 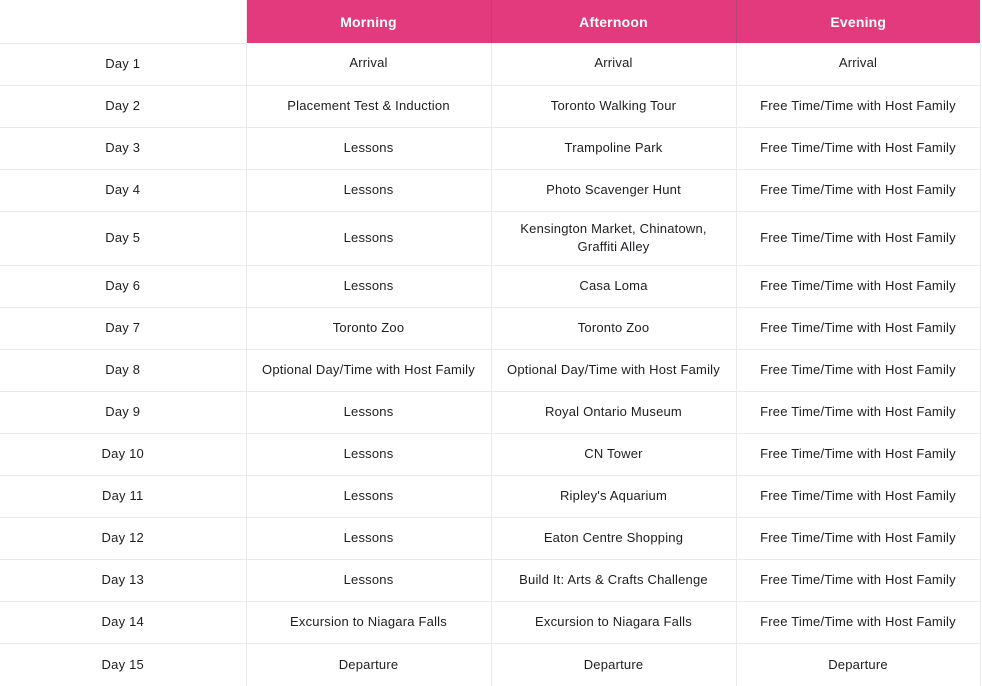 I want to click on afternoon-activity-cell: Royal Ontario Museum, so click(x=614, y=413).